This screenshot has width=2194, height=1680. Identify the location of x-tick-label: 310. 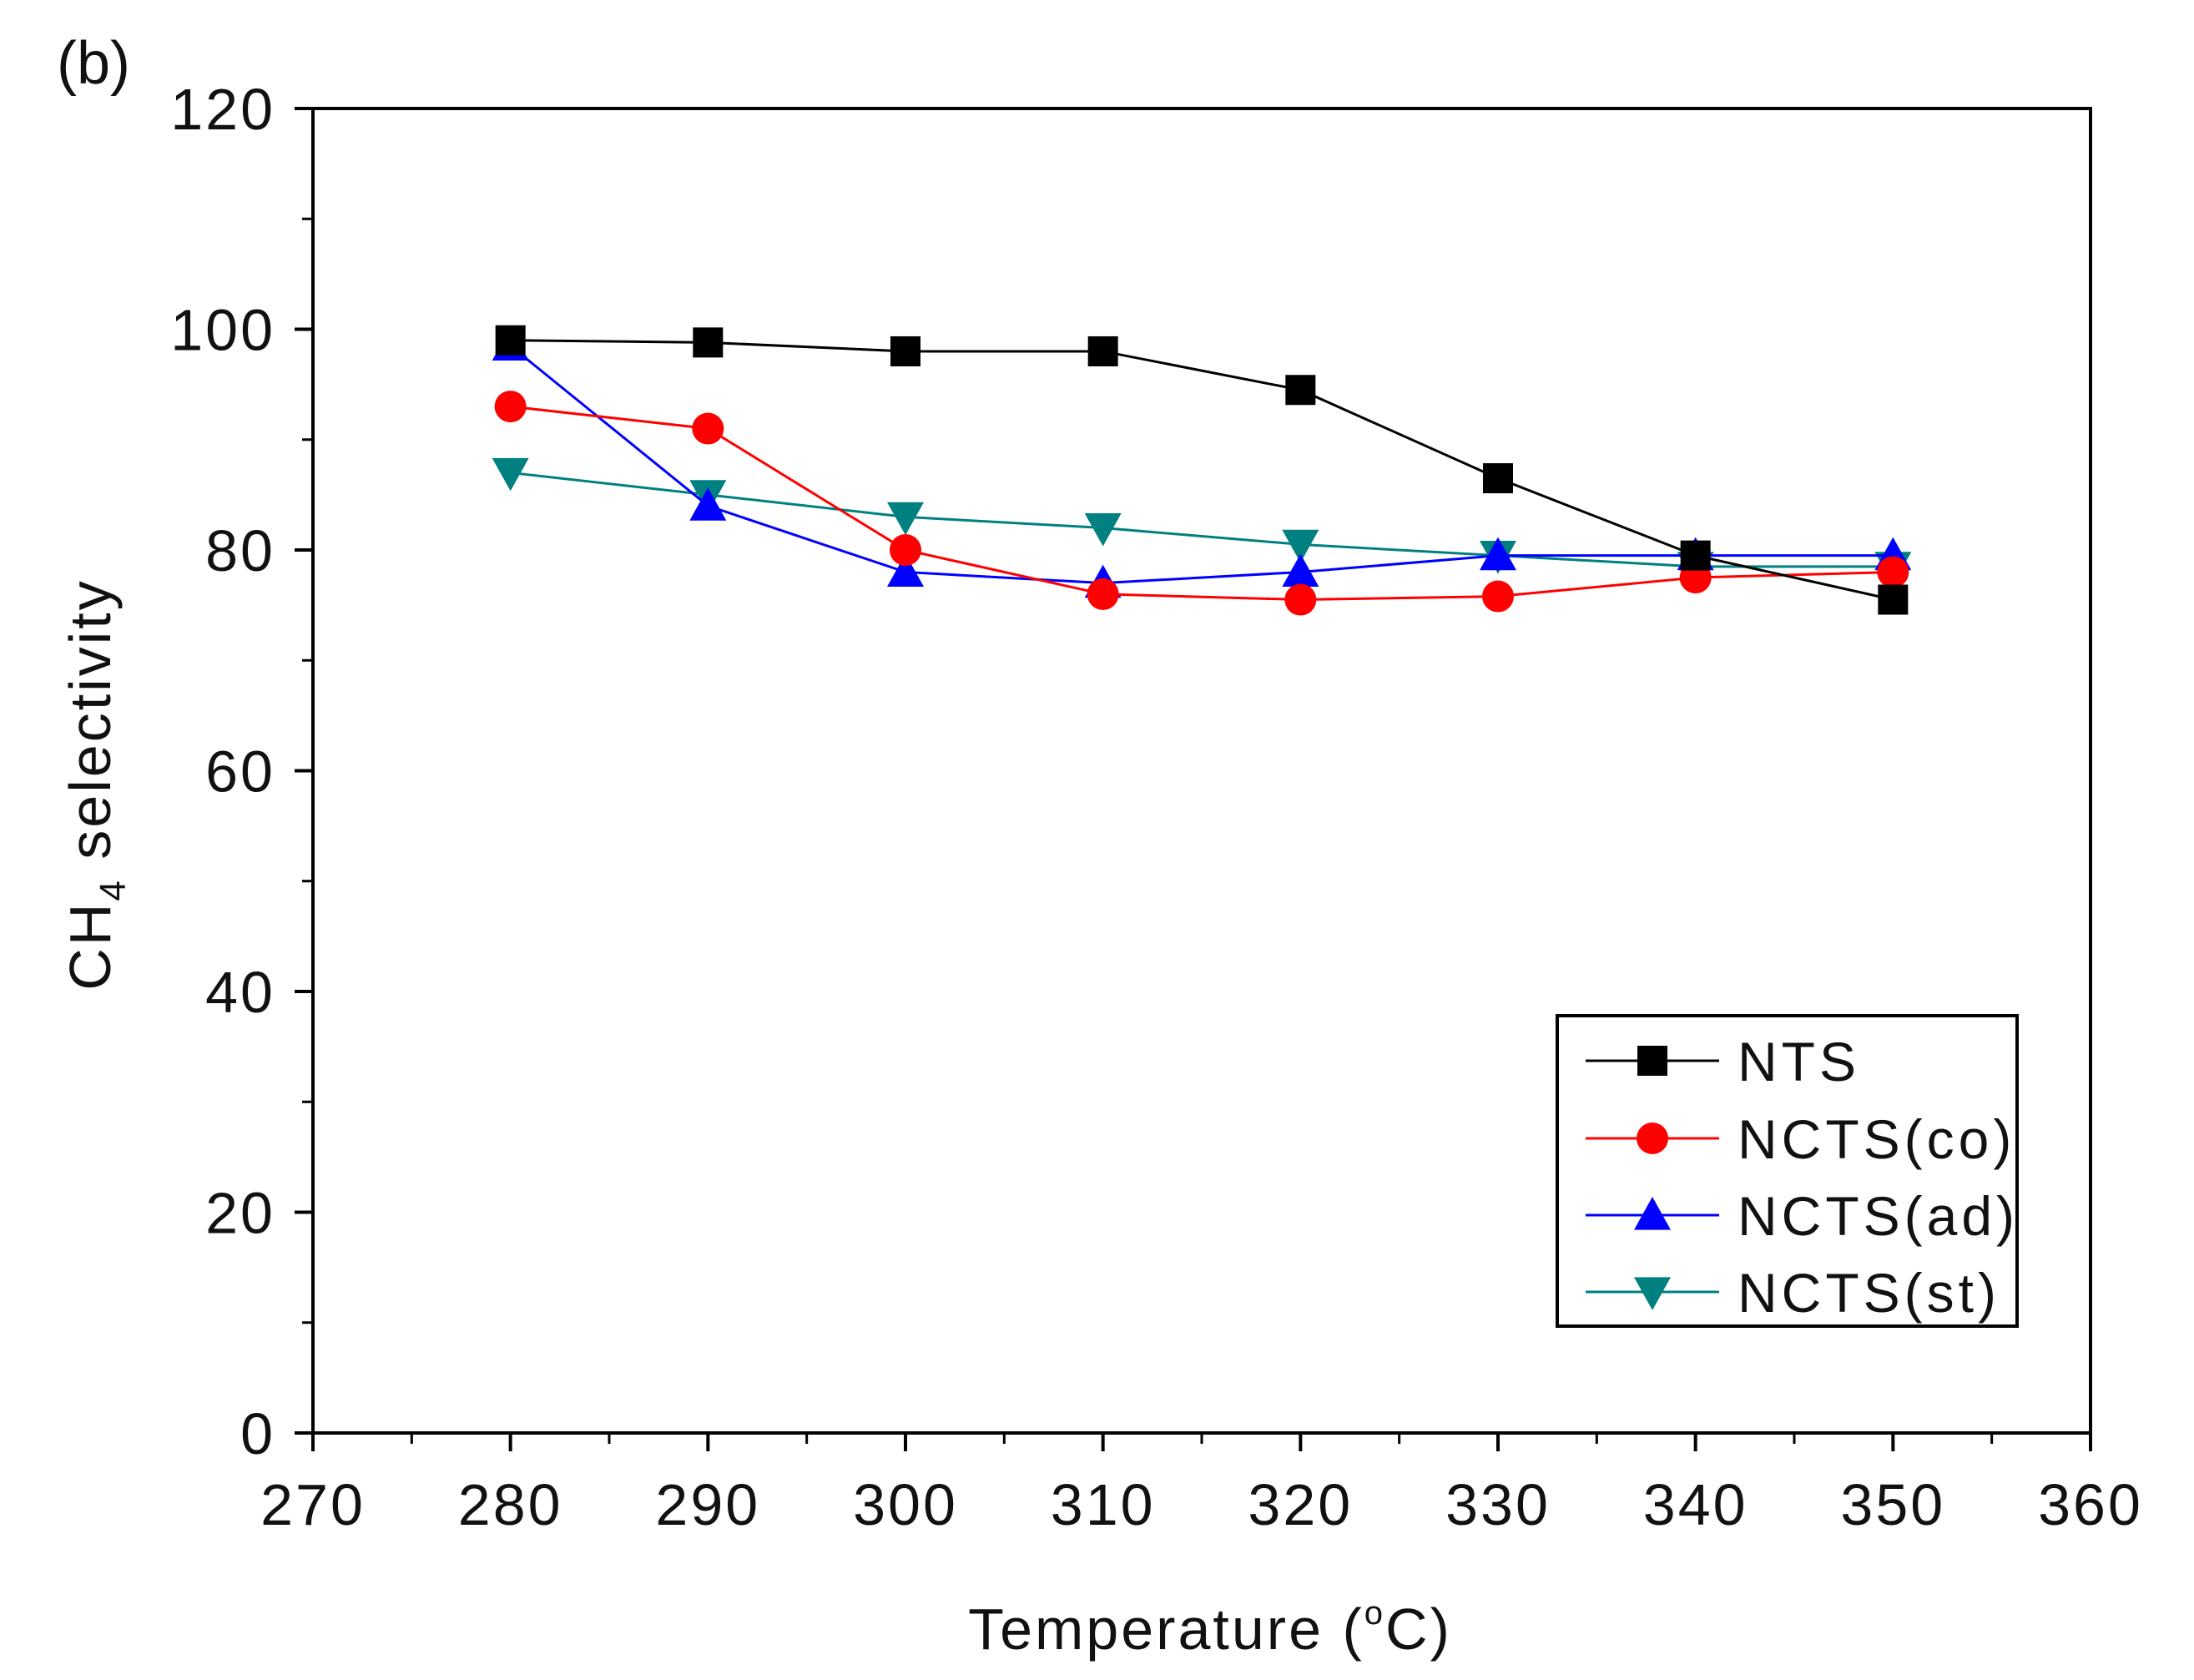
(1103, 1504).